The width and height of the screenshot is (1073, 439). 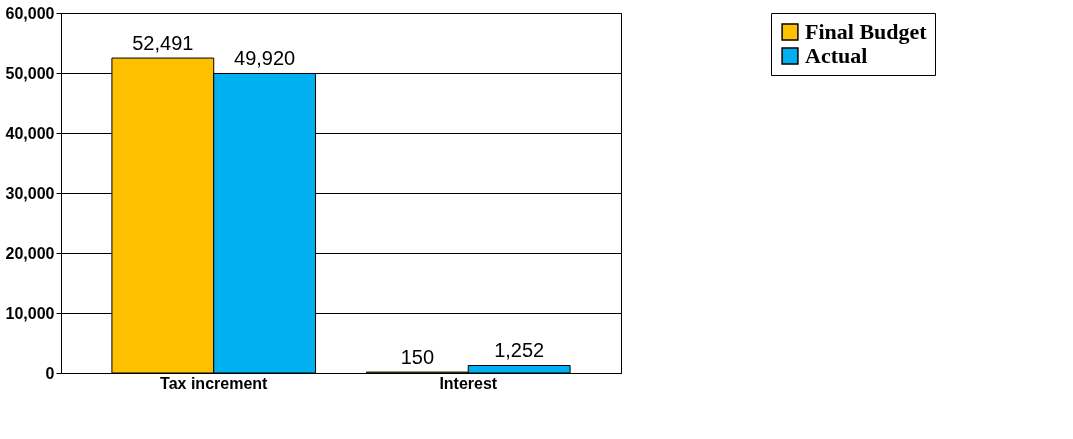 What do you see at coordinates (30, 193) in the screenshot?
I see `y-tick-label: 30,000` at bounding box center [30, 193].